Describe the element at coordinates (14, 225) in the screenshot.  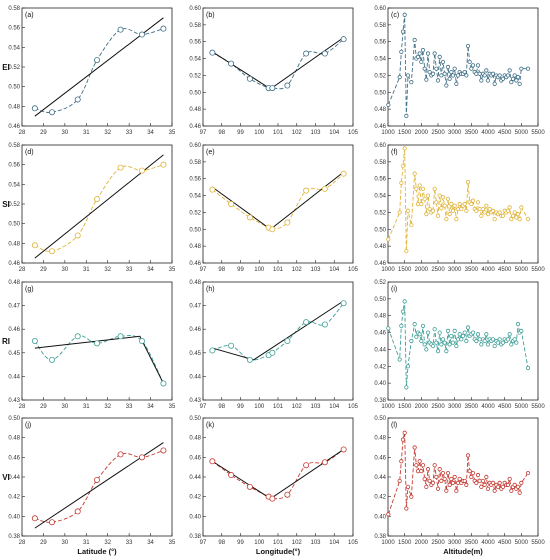
I see `y-tick-label: 0.50` at that location.